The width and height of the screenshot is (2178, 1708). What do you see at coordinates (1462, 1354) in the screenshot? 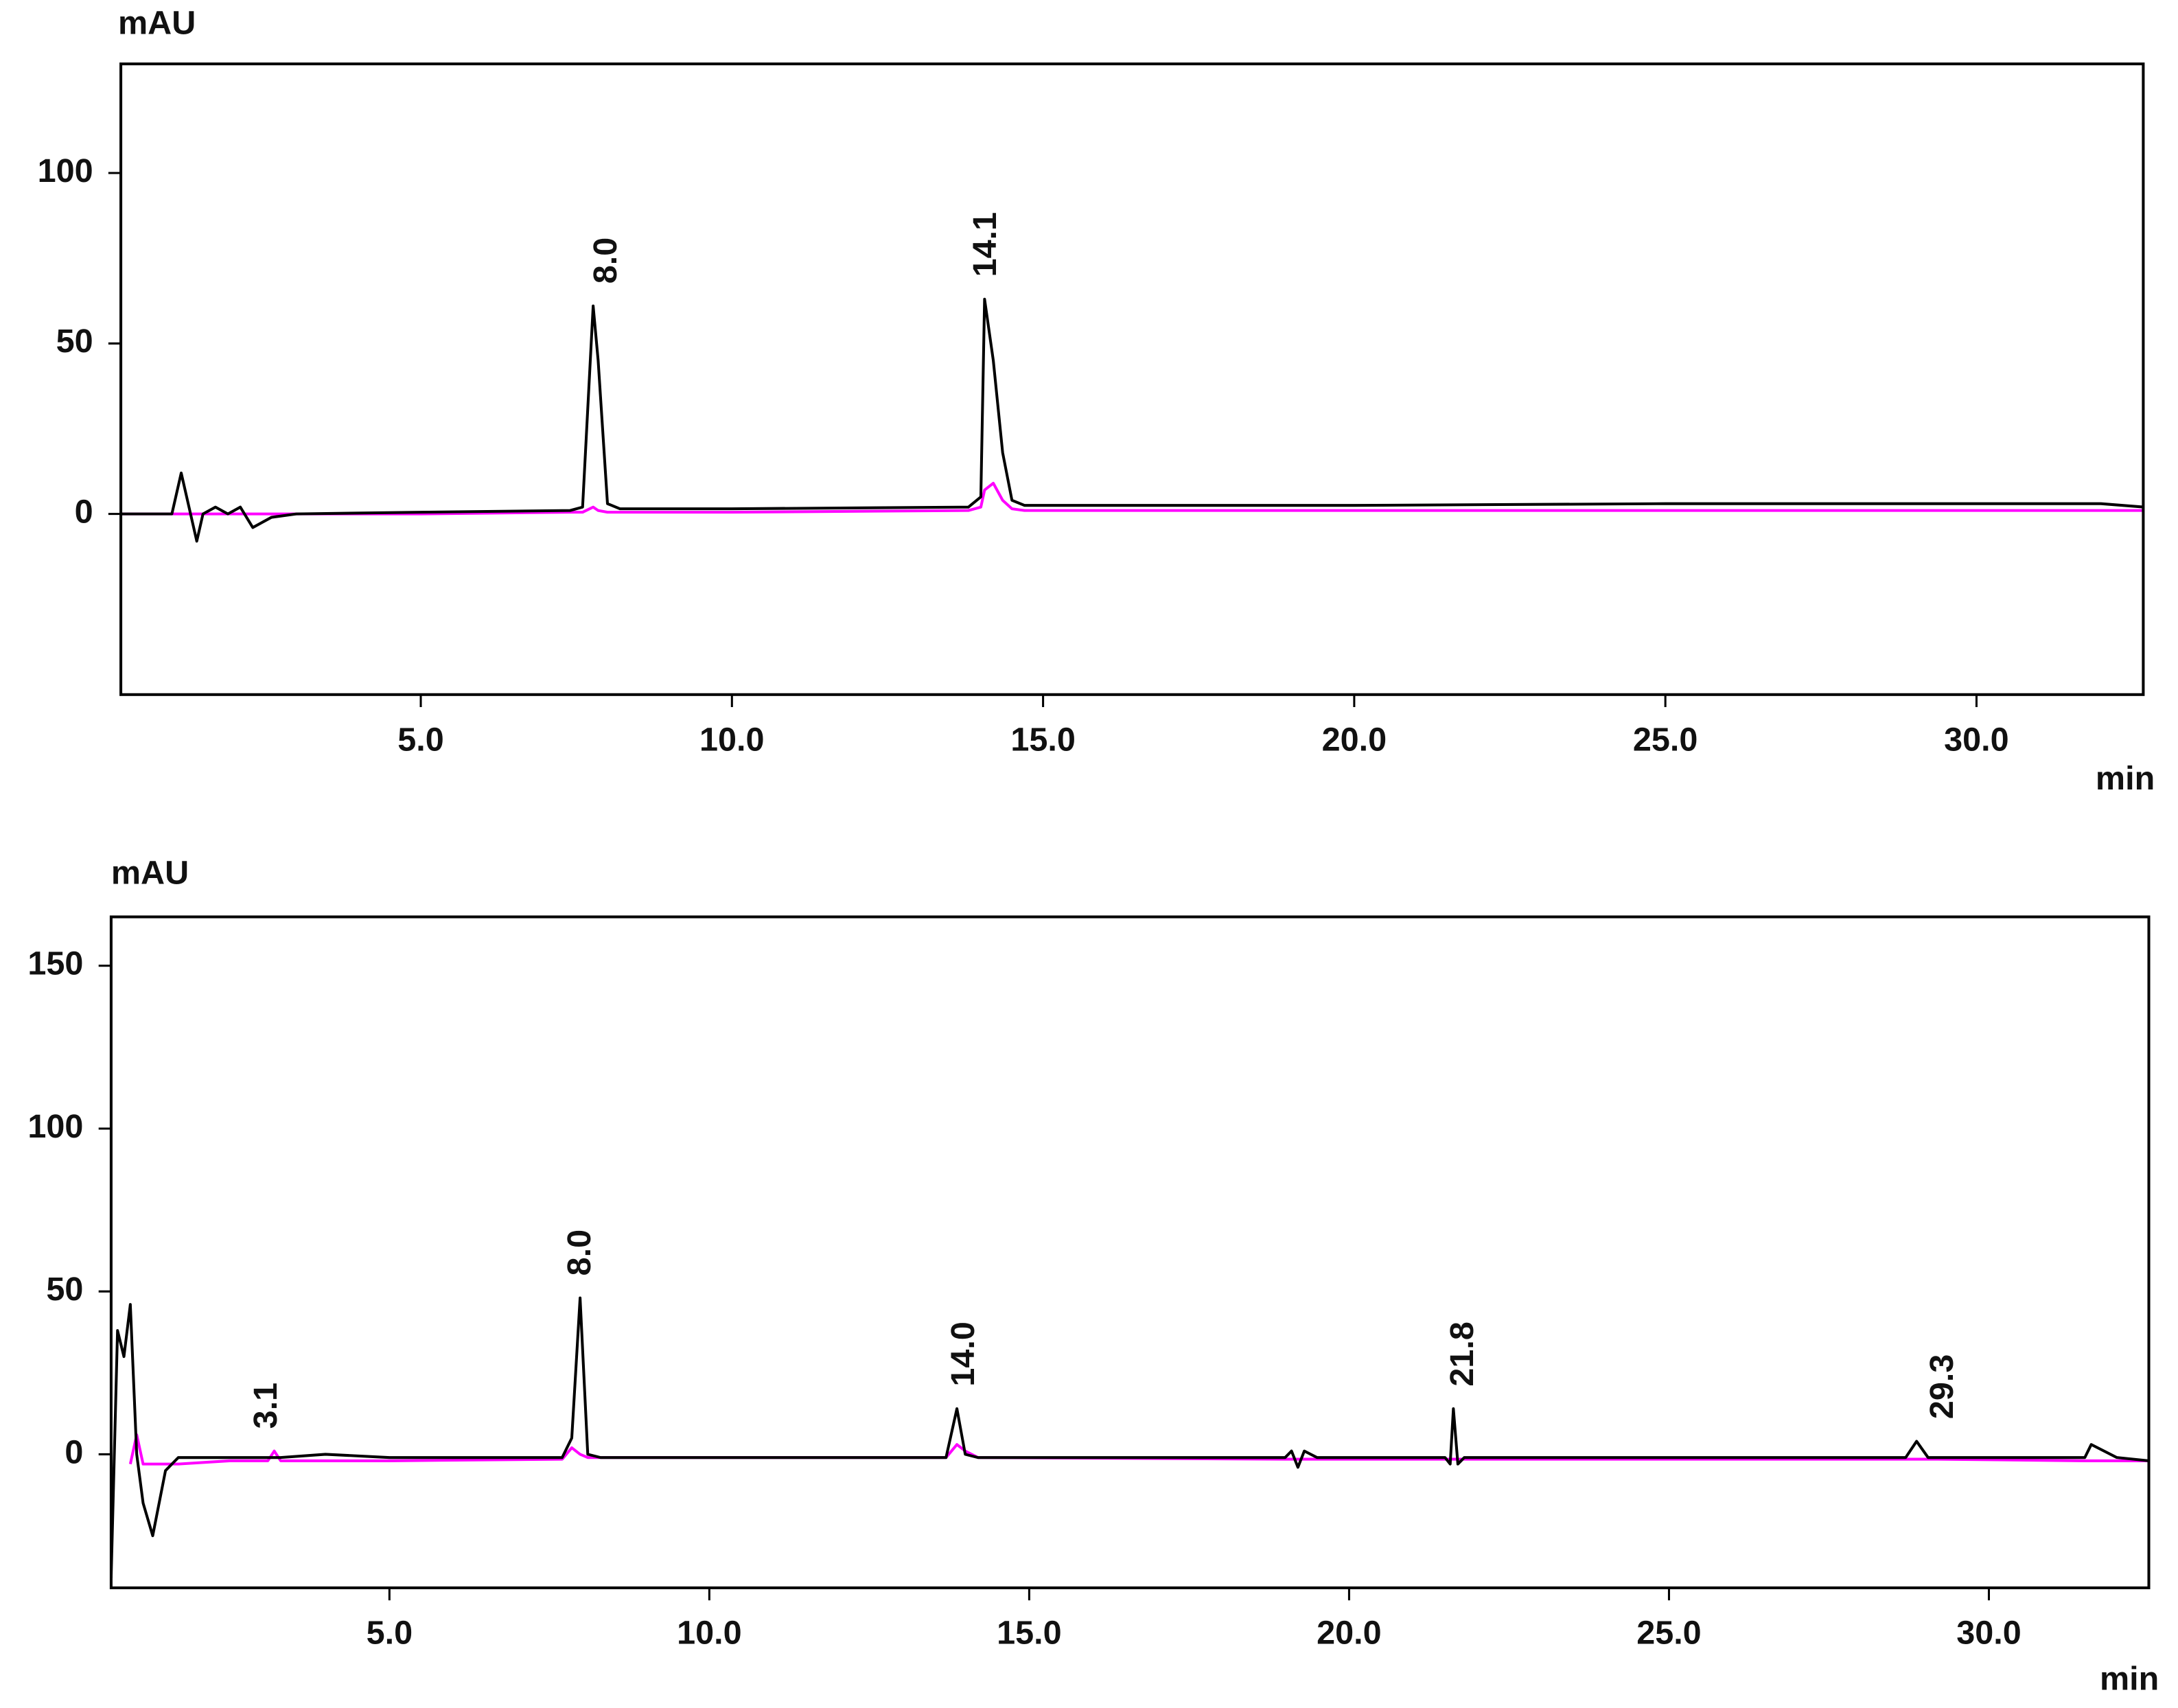
I see `peak-label: 21.8` at bounding box center [1462, 1354].